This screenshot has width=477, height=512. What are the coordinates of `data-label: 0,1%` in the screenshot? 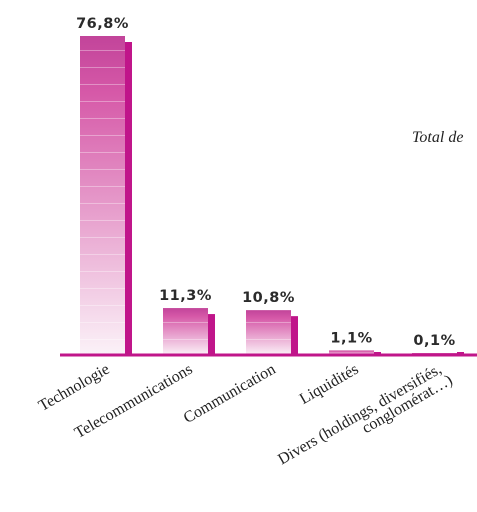 It's located at (434, 341).